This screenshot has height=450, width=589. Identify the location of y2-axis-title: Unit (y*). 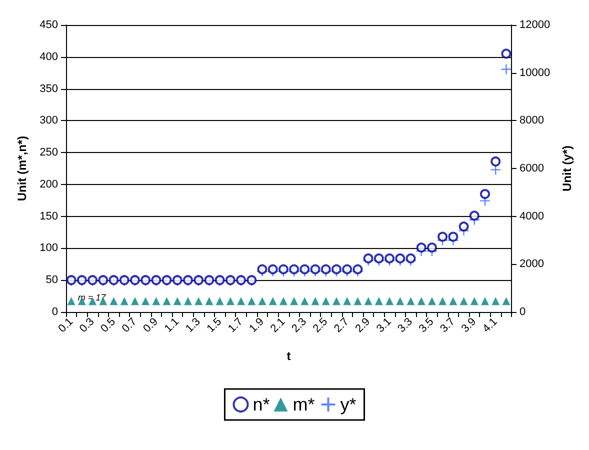
(567, 169).